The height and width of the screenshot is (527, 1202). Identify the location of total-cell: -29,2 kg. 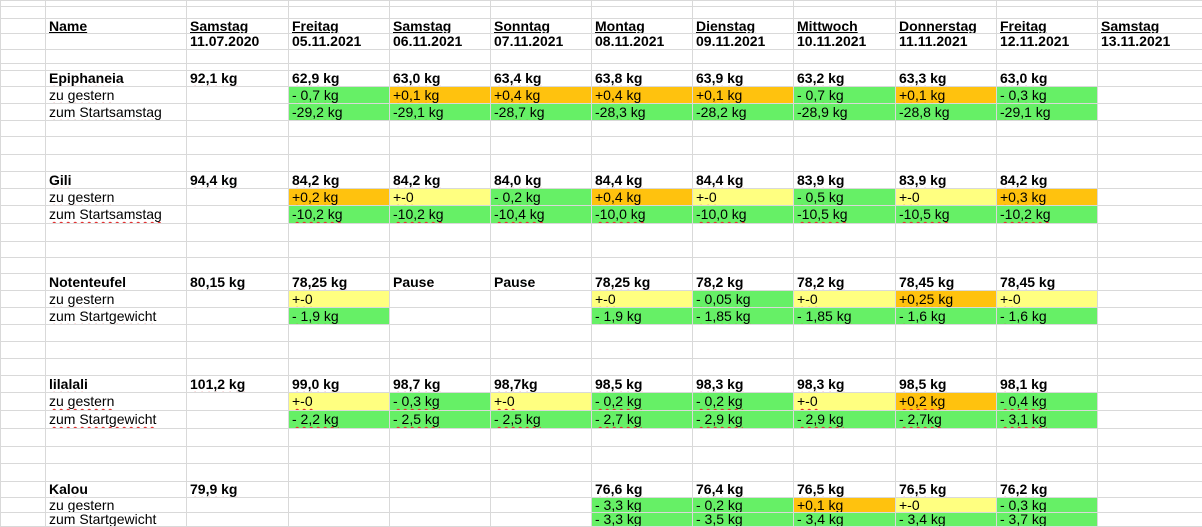
(339, 112).